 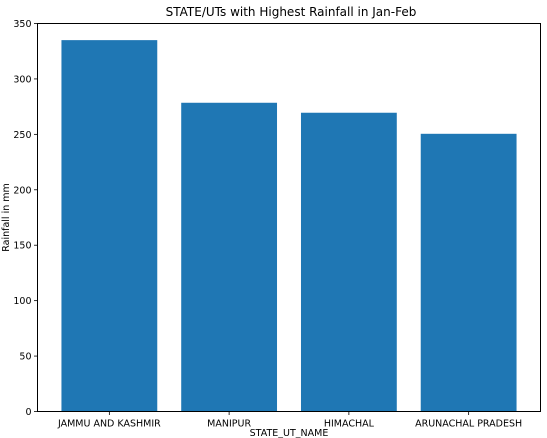 I want to click on x-tick-label: HIMACHAL, so click(x=349, y=424).